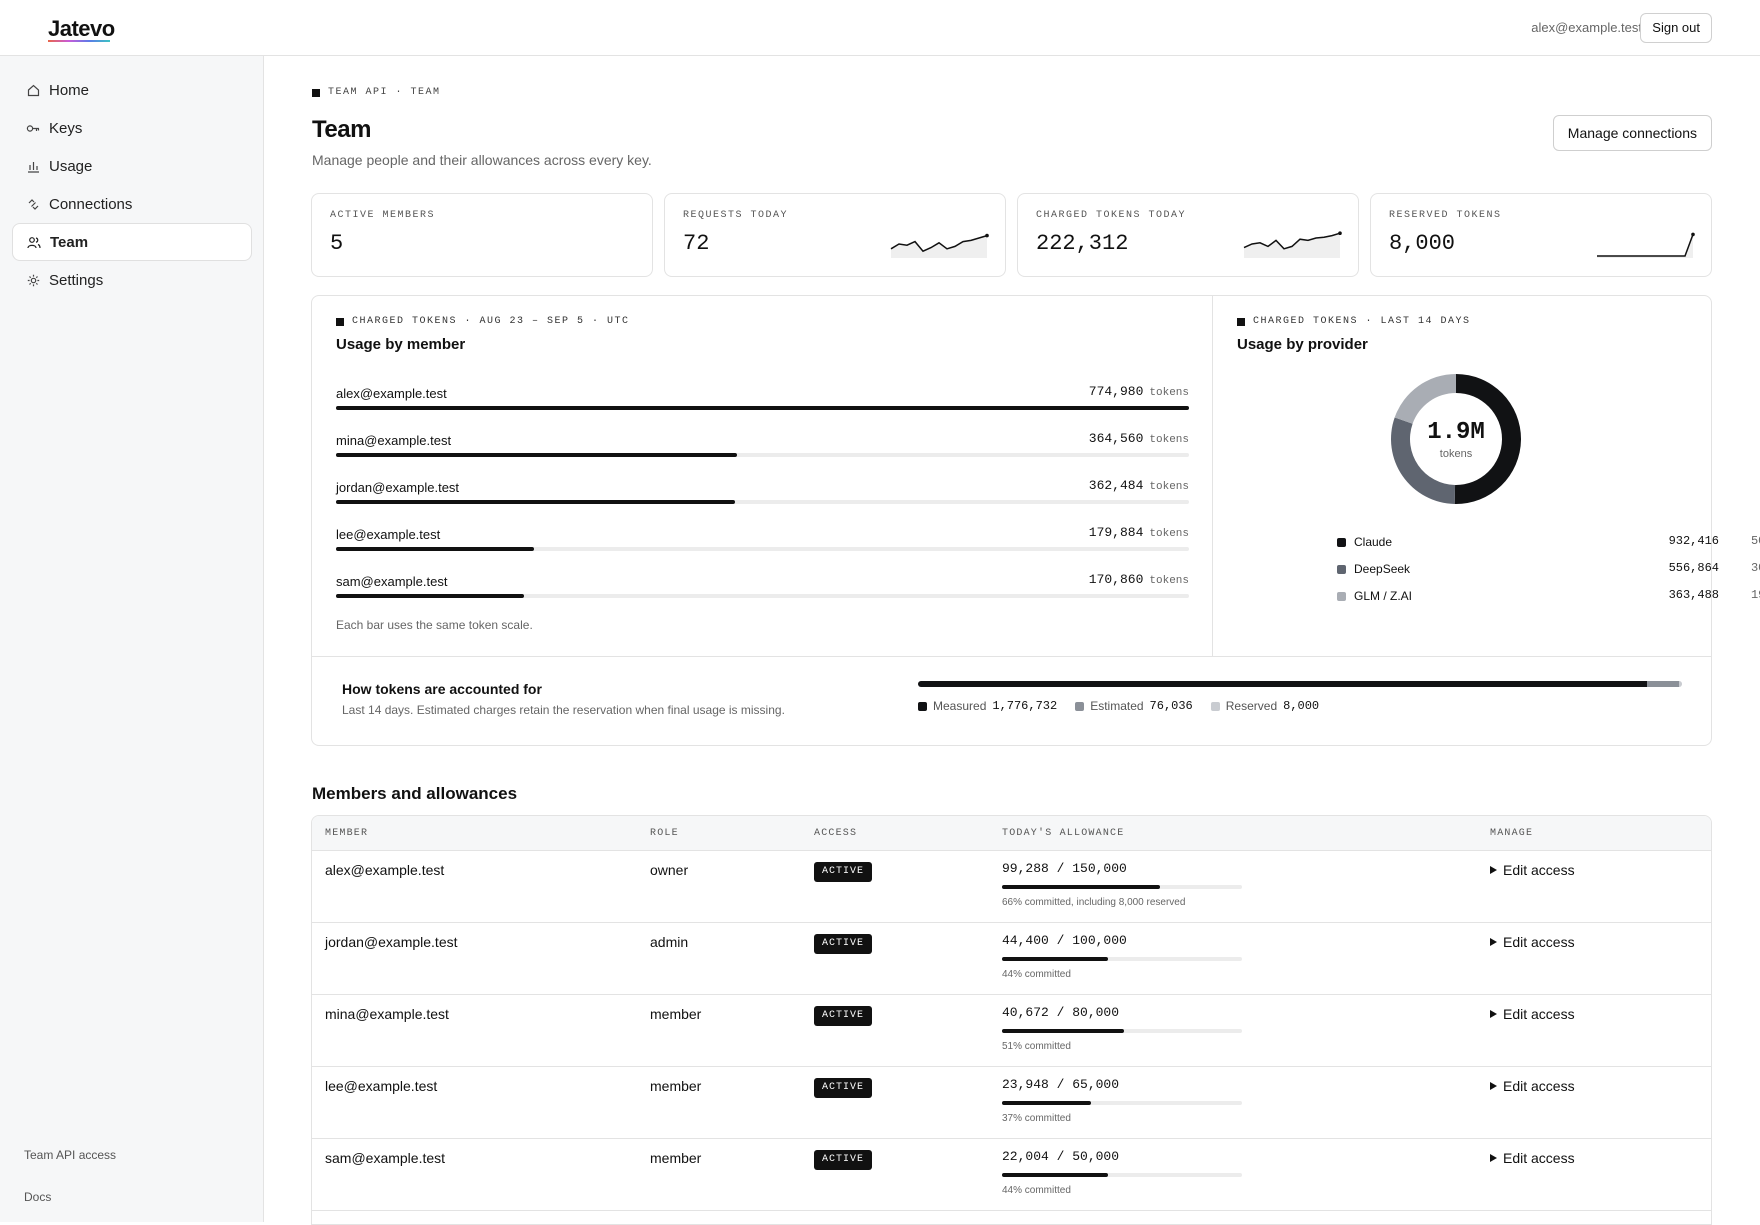 Image resolution: width=1760 pixels, height=1225 pixels. I want to click on docs-link: Docs, so click(38, 1197).